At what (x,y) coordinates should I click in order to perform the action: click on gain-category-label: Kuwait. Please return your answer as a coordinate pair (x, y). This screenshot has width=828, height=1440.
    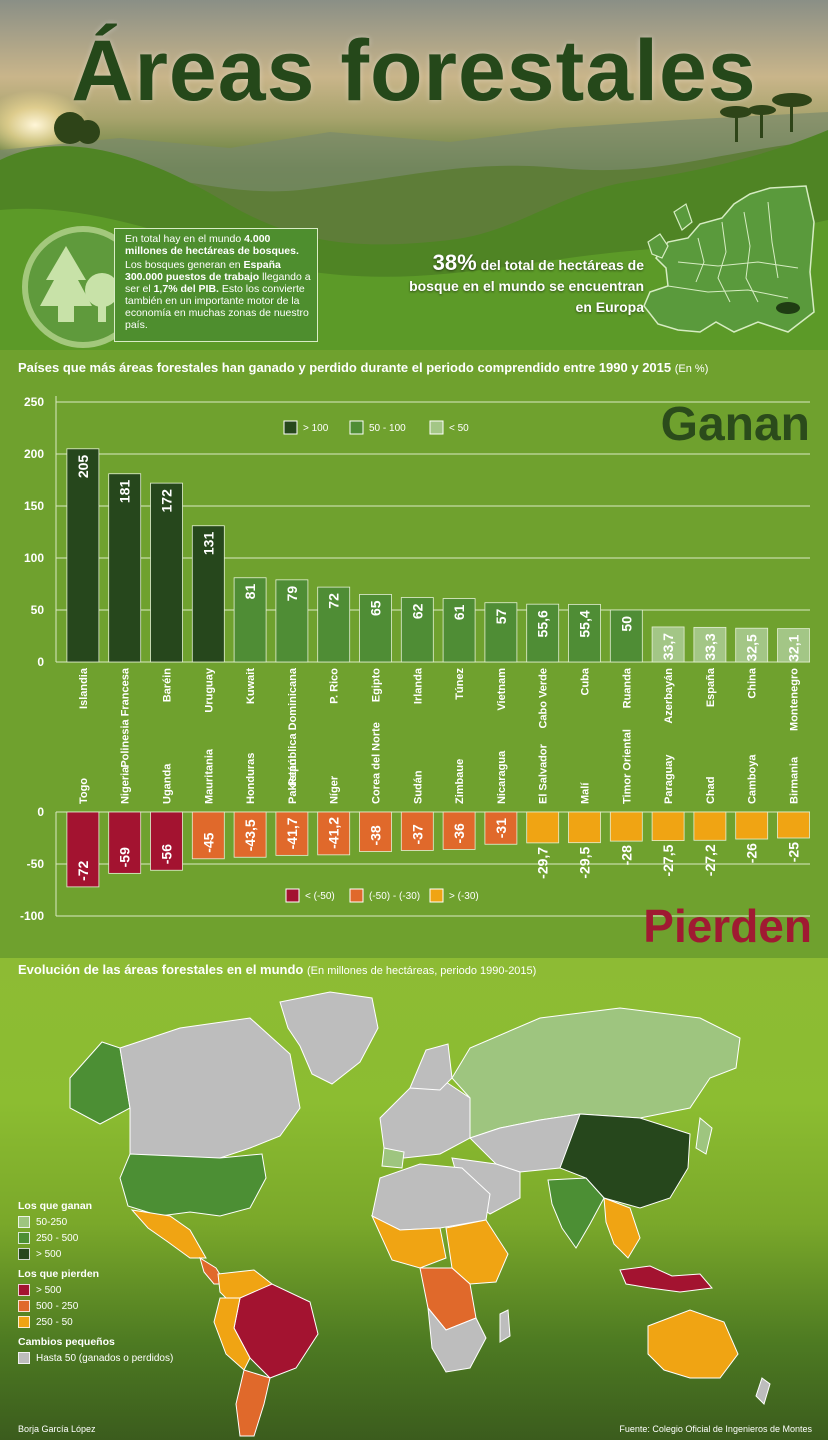
    Looking at the image, I should click on (251, 686).